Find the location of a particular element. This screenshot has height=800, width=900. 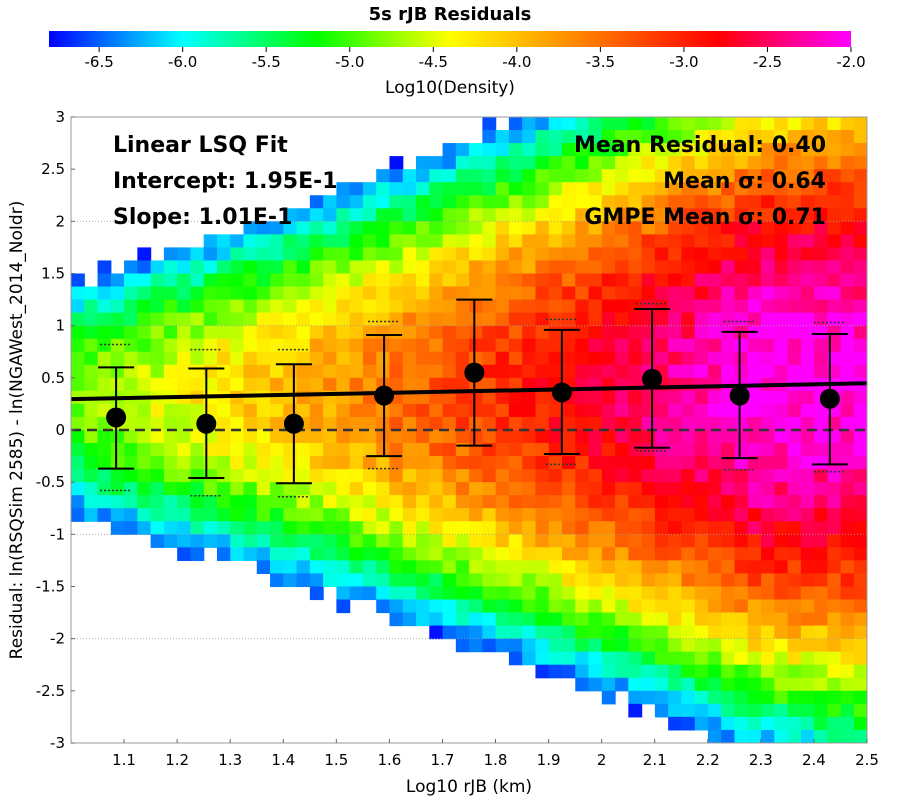

y-tick-label: 1.5 is located at coordinates (53, 274).